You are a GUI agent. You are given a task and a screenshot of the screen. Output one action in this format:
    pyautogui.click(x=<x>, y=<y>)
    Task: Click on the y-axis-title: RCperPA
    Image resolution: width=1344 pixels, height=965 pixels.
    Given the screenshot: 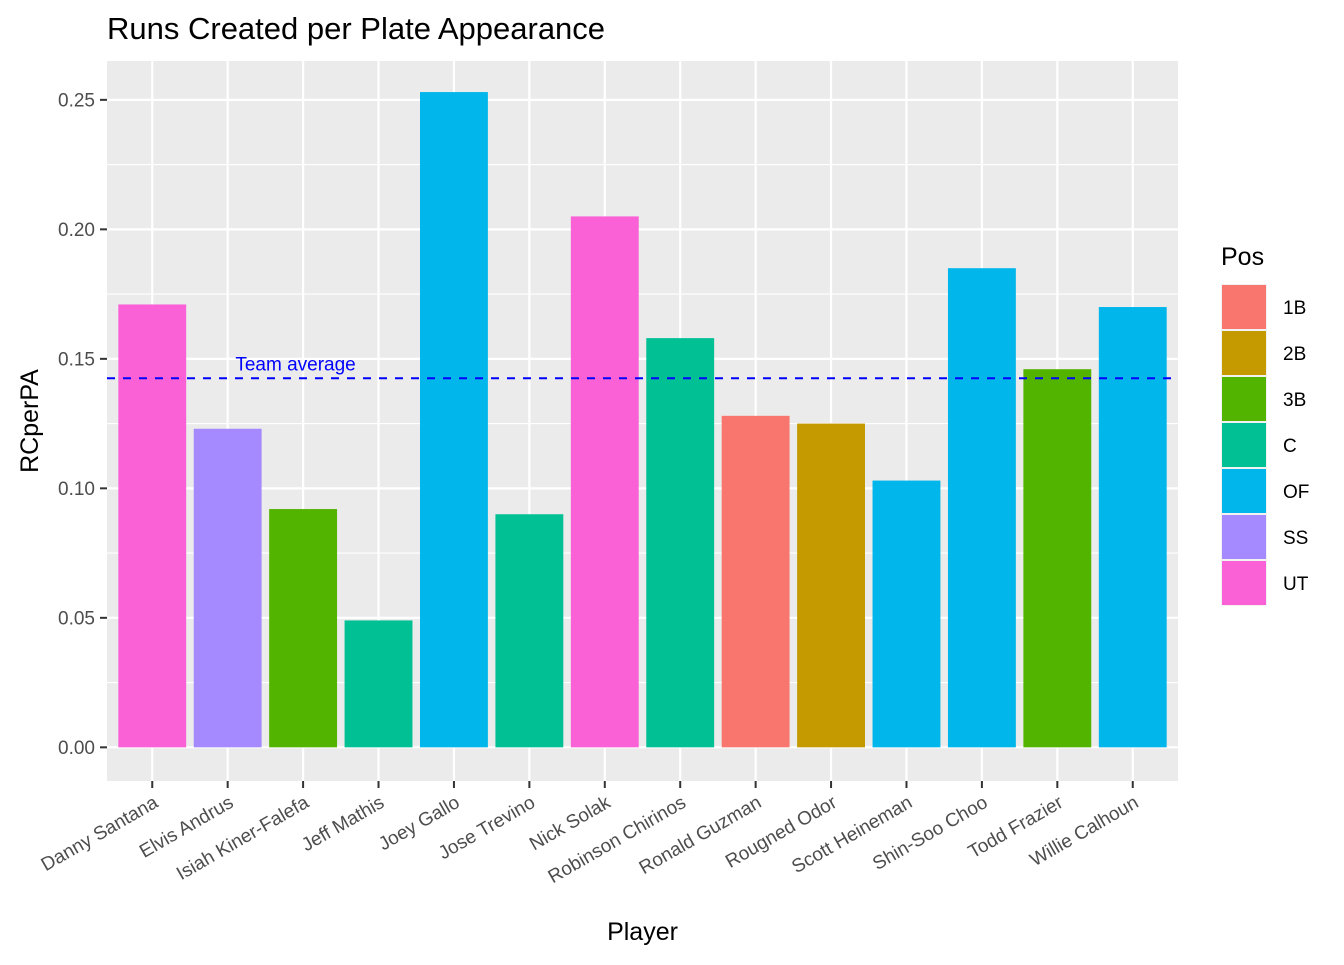 What is the action you would take?
    pyautogui.click(x=30, y=421)
    